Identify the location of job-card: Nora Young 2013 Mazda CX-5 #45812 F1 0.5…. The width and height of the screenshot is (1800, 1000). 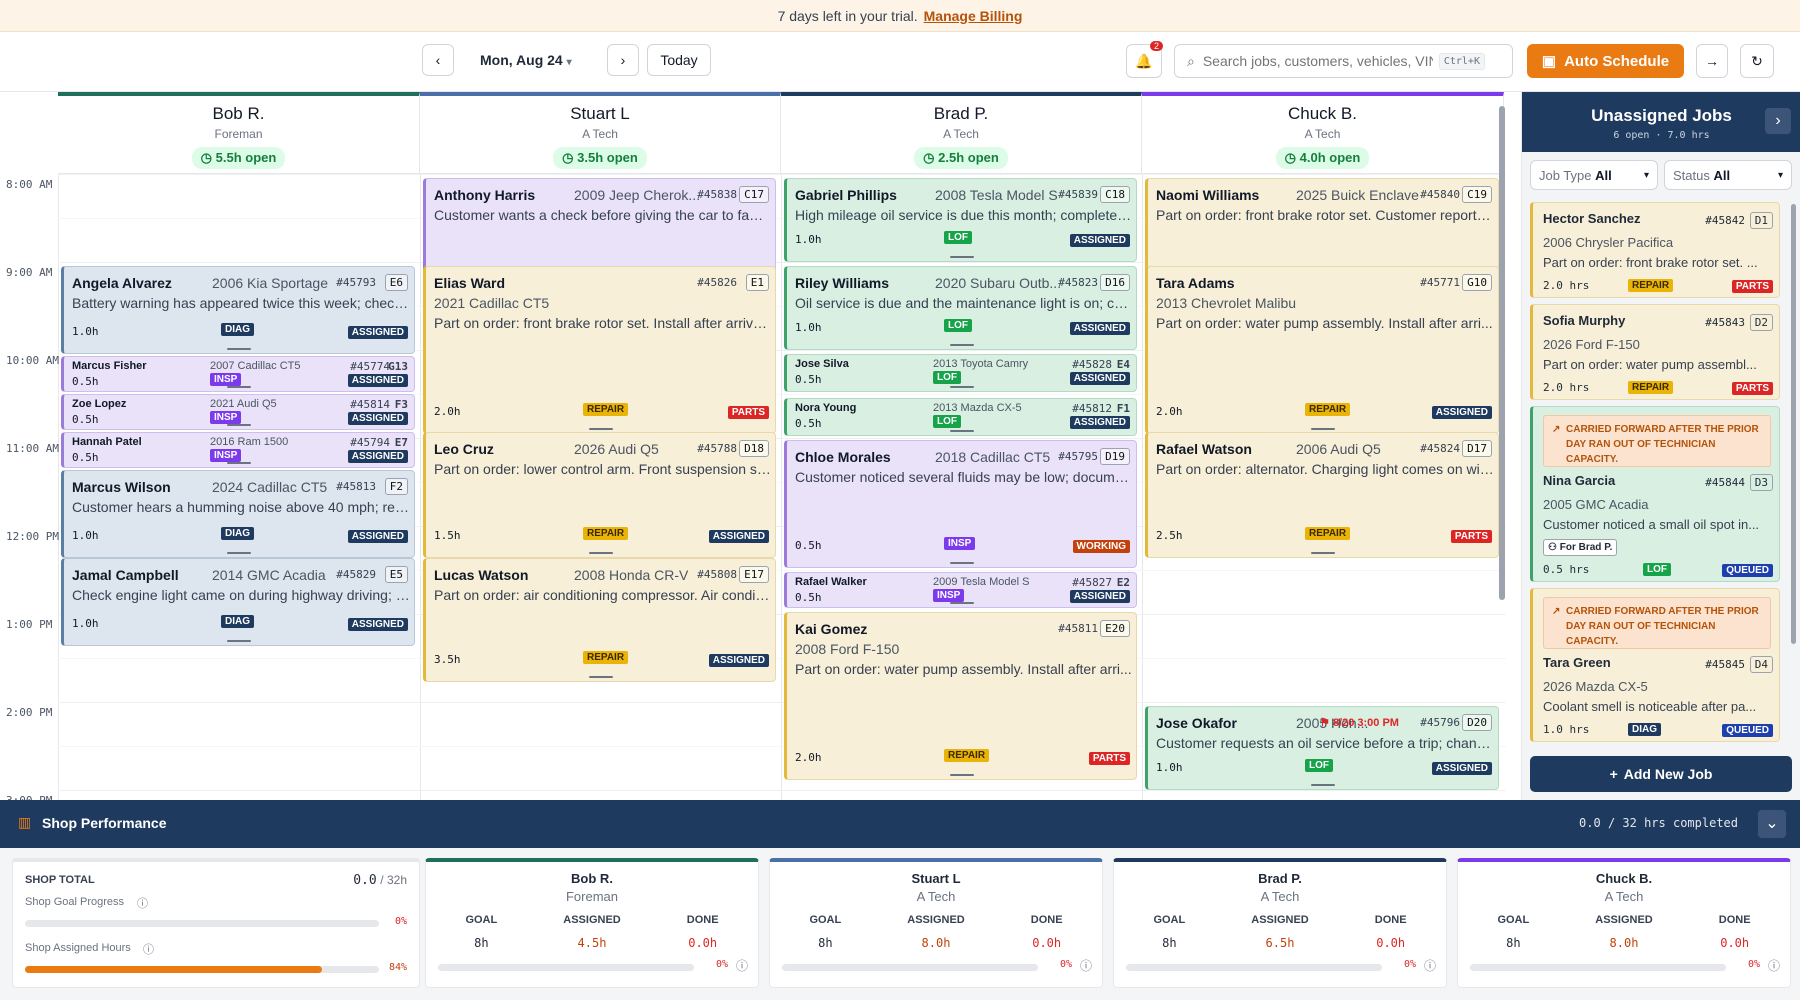
(960, 417).